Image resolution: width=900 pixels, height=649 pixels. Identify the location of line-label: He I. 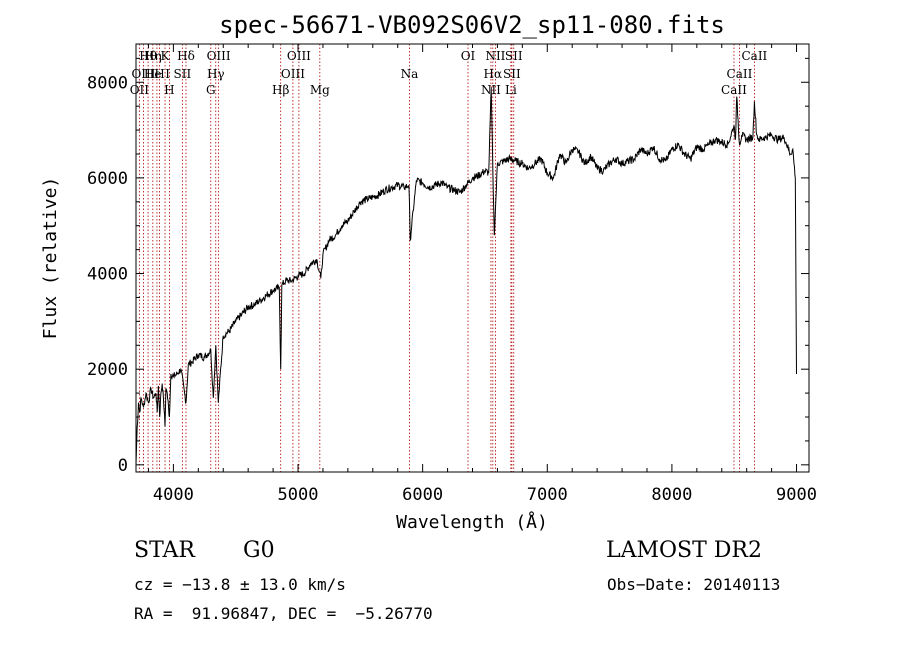
(157, 74).